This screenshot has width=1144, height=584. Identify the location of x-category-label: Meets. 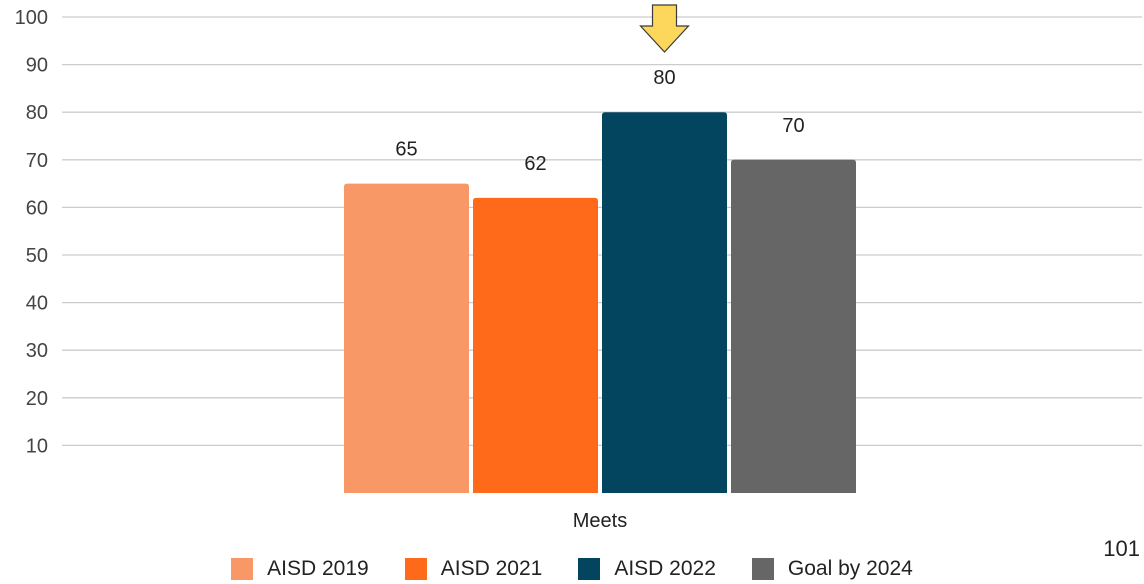
(600, 521).